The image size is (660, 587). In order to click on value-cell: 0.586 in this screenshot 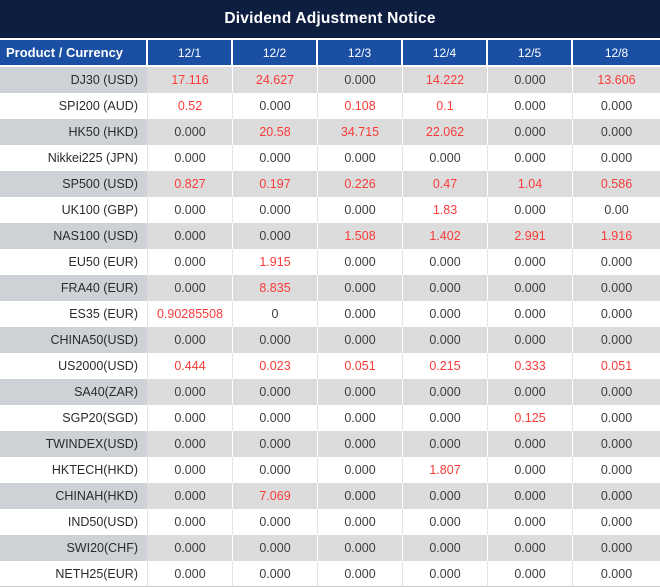, I will do `click(616, 184)`.